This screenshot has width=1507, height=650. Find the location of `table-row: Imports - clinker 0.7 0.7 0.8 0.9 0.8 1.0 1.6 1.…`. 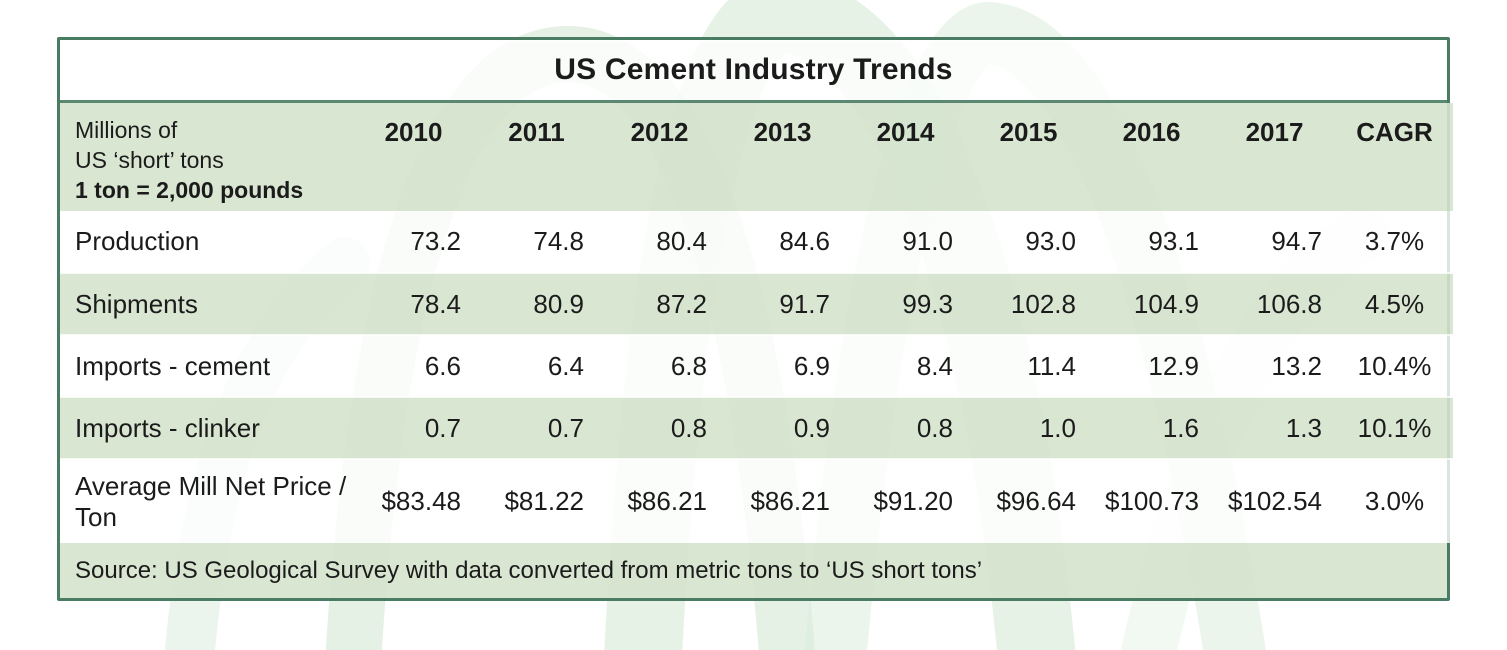

table-row: Imports - clinker 0.7 0.7 0.8 0.9 0.8 1.0 1.6 1.… is located at coordinates (756, 428).